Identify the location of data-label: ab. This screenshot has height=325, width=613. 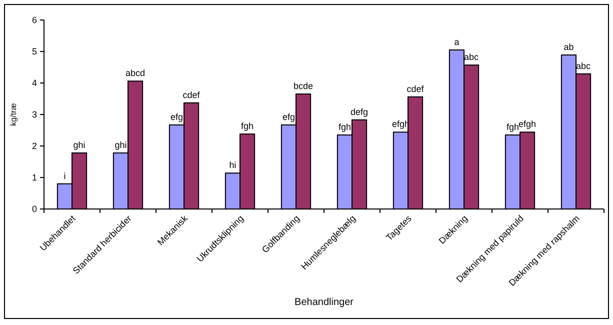
(569, 47).